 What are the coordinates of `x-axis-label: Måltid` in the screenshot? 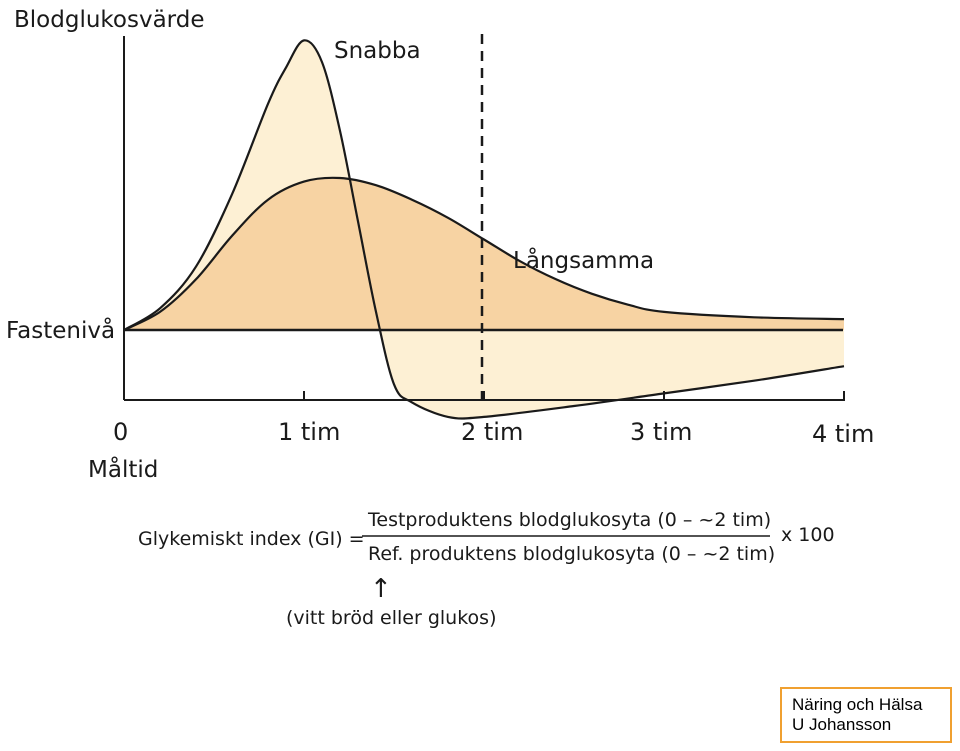 It's located at (123, 469).